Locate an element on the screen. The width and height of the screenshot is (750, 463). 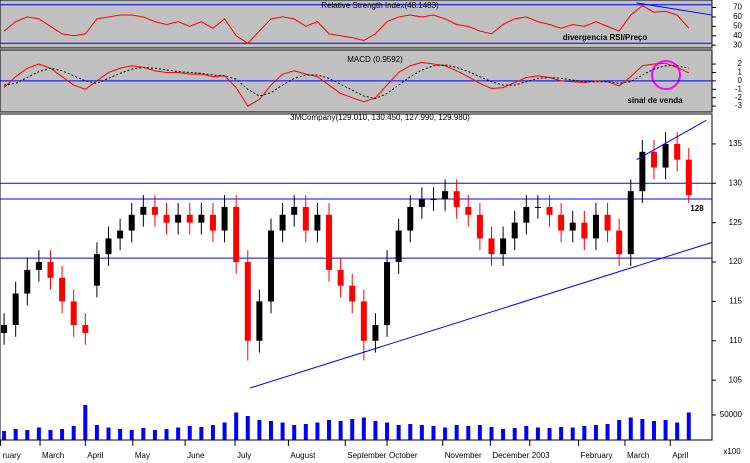
y-tick-label: 60 is located at coordinates (737, 16).